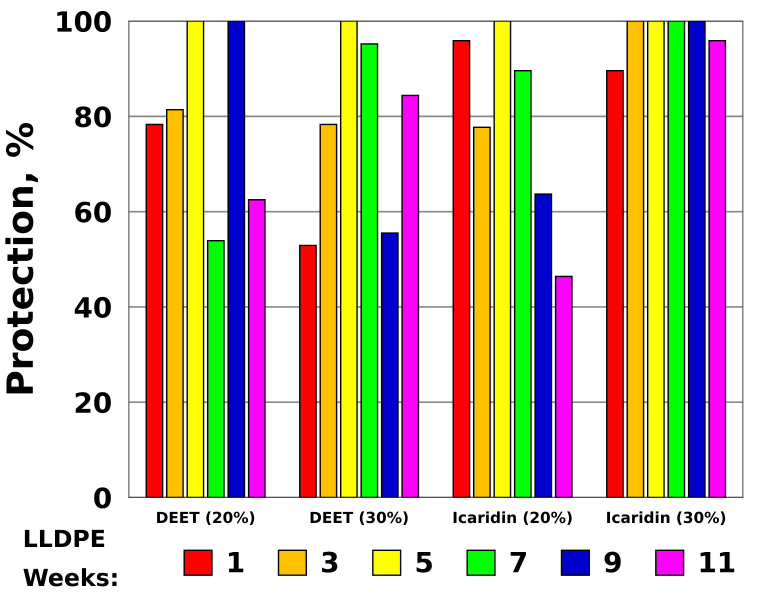 The image size is (758, 603). Describe the element at coordinates (612, 562) in the screenshot. I see `legend-label: 9` at that location.